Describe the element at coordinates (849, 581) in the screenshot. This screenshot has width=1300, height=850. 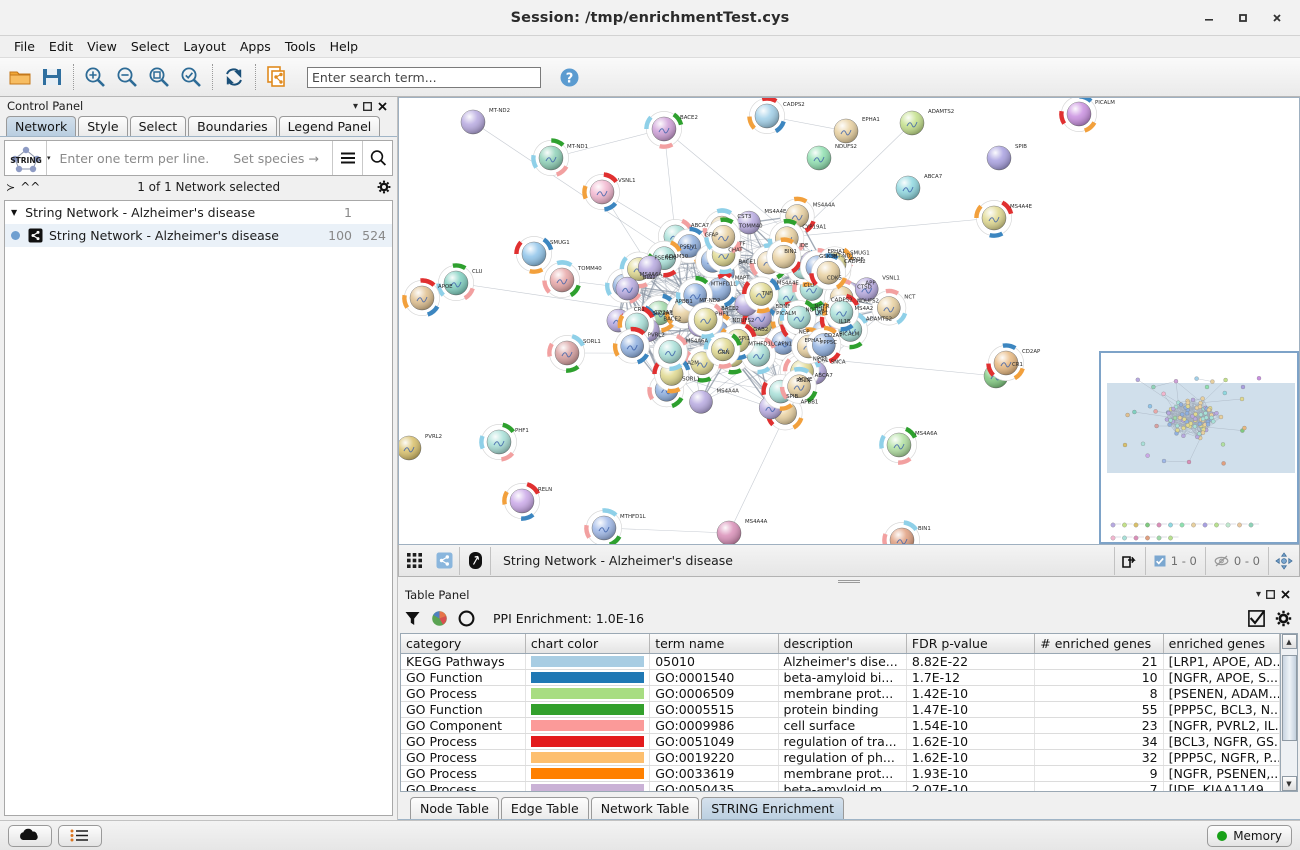
I see `panel-splitter` at that location.